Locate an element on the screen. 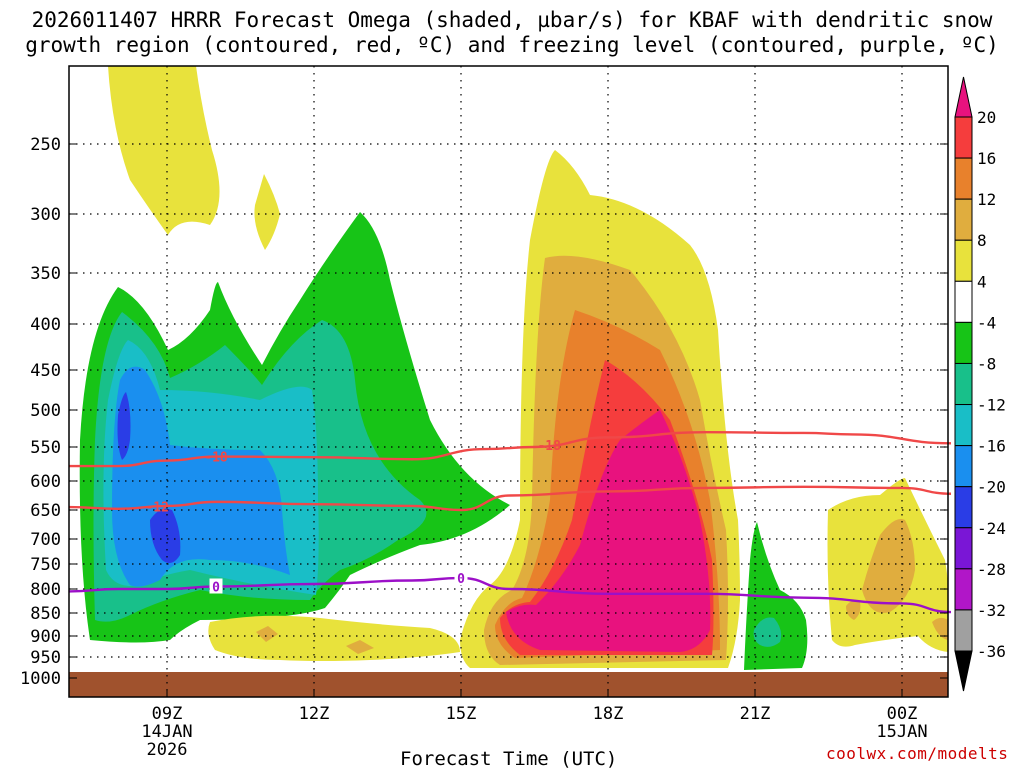 This screenshot has width=1024, height=770. y-tick-label-300: 300 is located at coordinates (45, 215).